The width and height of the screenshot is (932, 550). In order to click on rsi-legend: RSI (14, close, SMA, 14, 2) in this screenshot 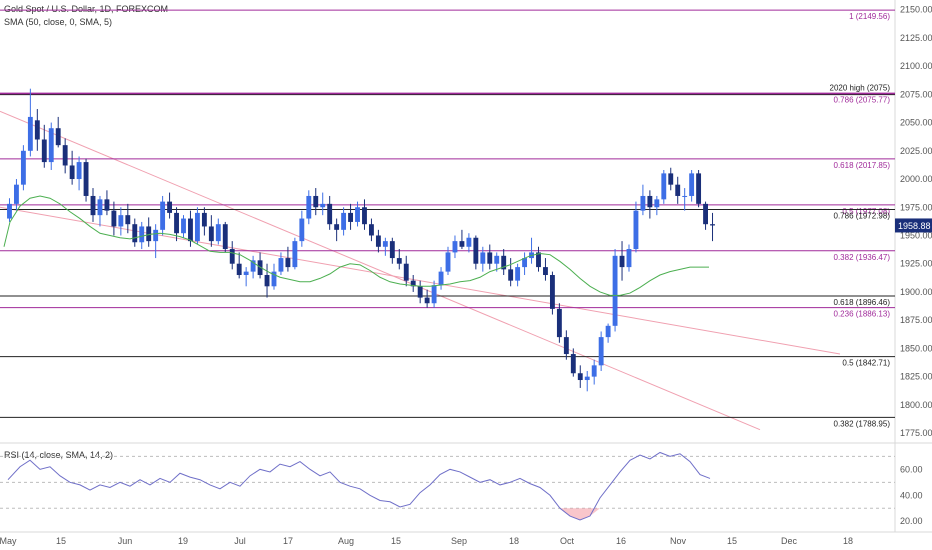, I will do `click(59, 455)`.